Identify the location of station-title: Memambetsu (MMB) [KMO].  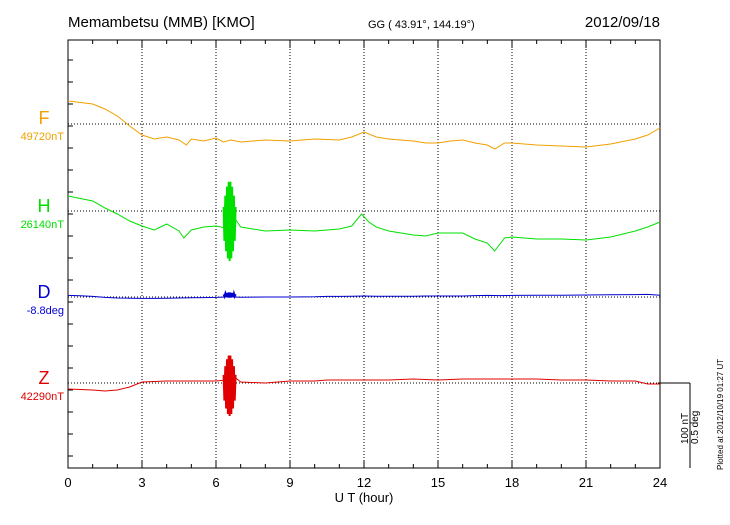
(161, 22).